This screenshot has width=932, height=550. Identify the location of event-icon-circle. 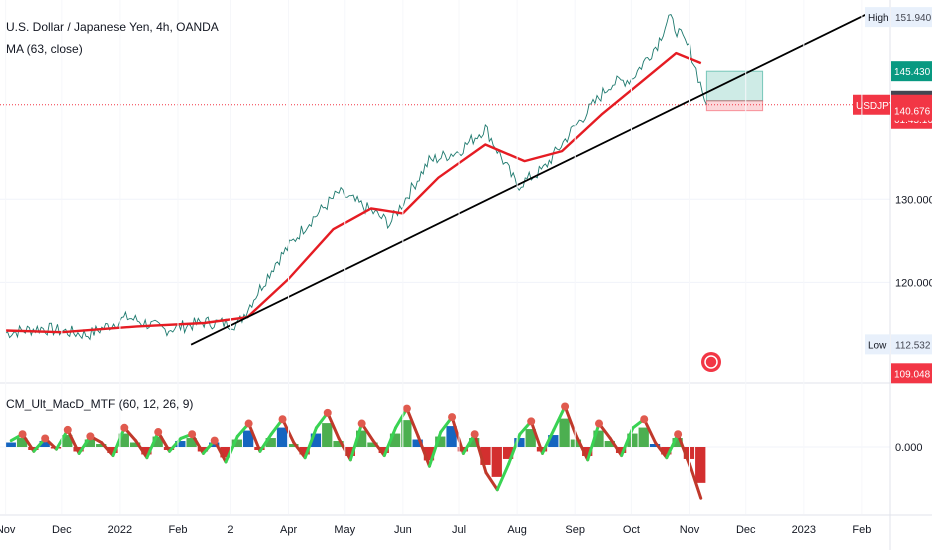
(711, 362).